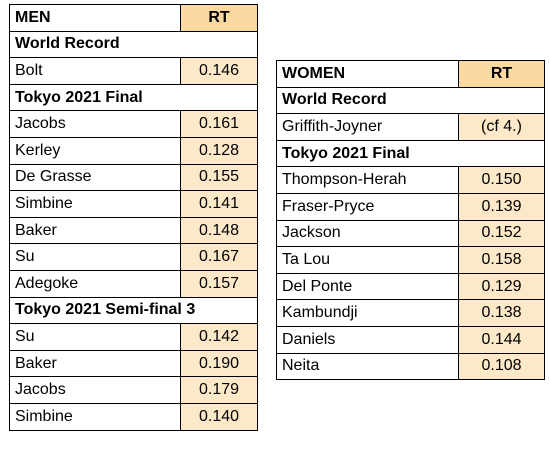  I want to click on athlete-row: Thompson-Herah 0.150, so click(411, 180).